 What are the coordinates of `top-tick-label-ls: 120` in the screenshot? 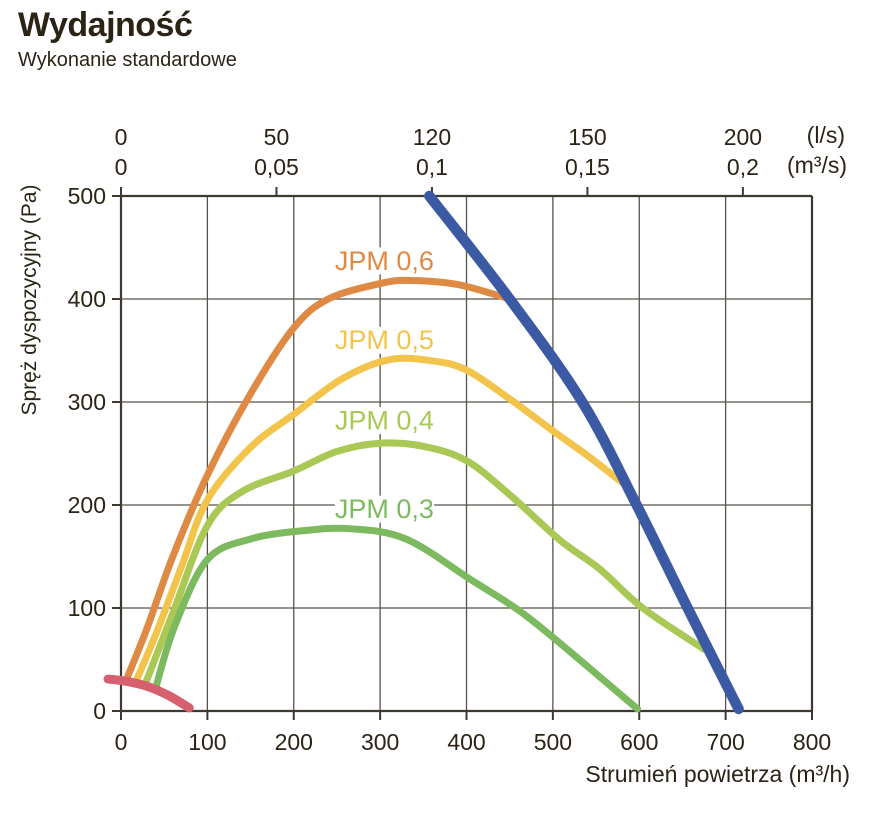 It's located at (432, 137).